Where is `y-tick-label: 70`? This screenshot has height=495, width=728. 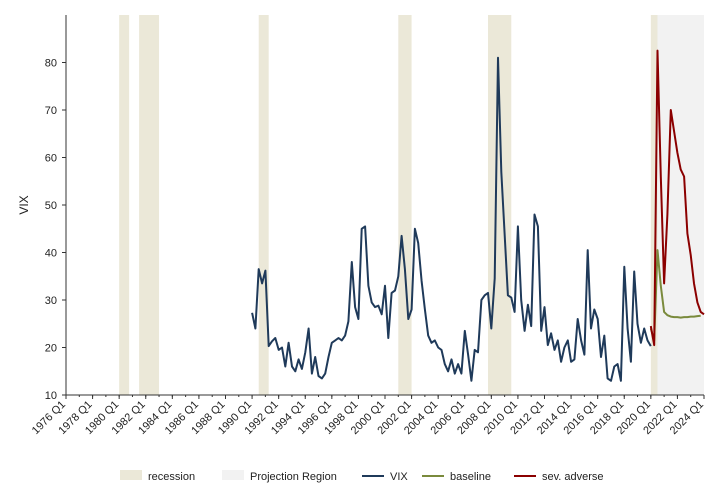
y-tick-label: 70 is located at coordinates (51, 111).